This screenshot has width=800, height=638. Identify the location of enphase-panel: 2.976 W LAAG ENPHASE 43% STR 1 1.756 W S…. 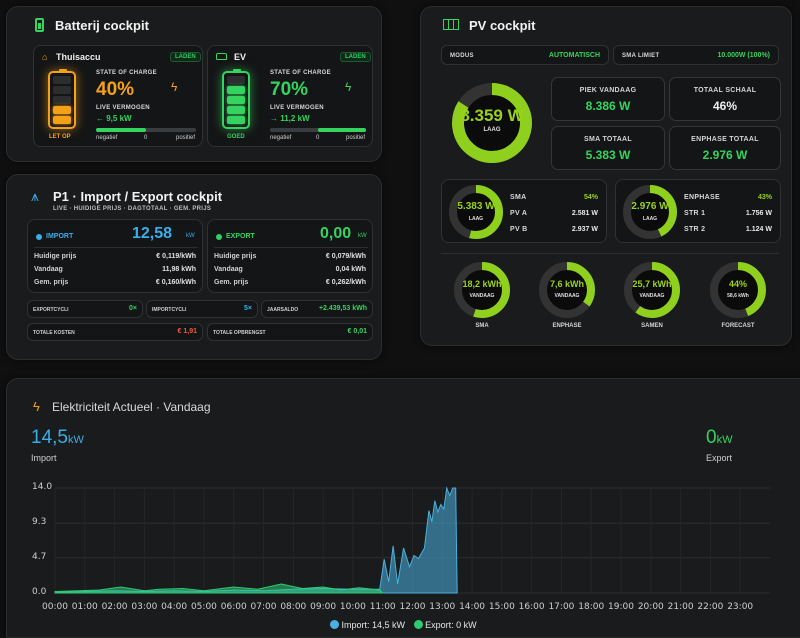
(698, 211).